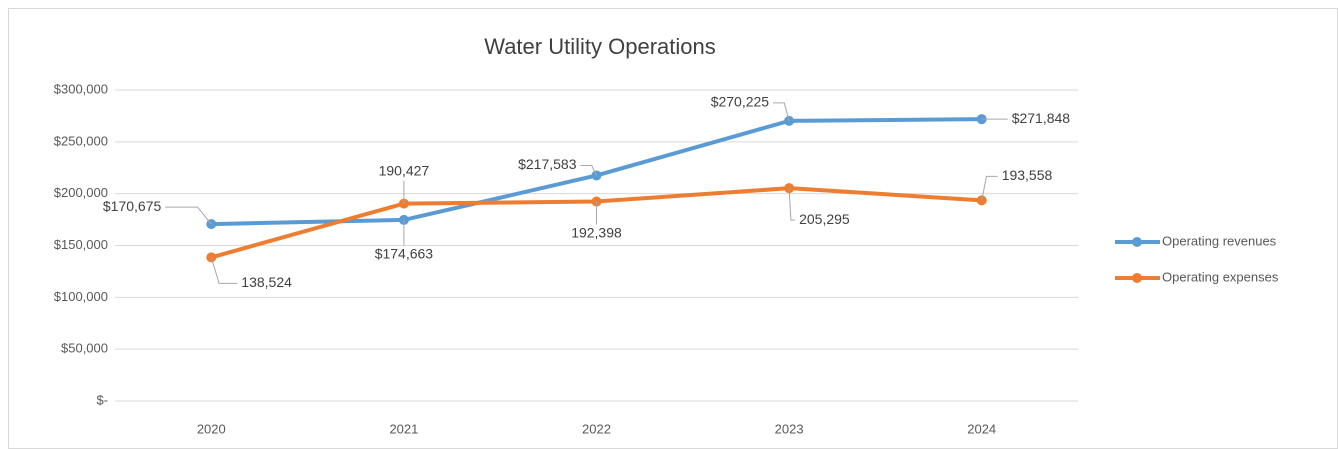  I want to click on data-label: $174,663, so click(404, 254).